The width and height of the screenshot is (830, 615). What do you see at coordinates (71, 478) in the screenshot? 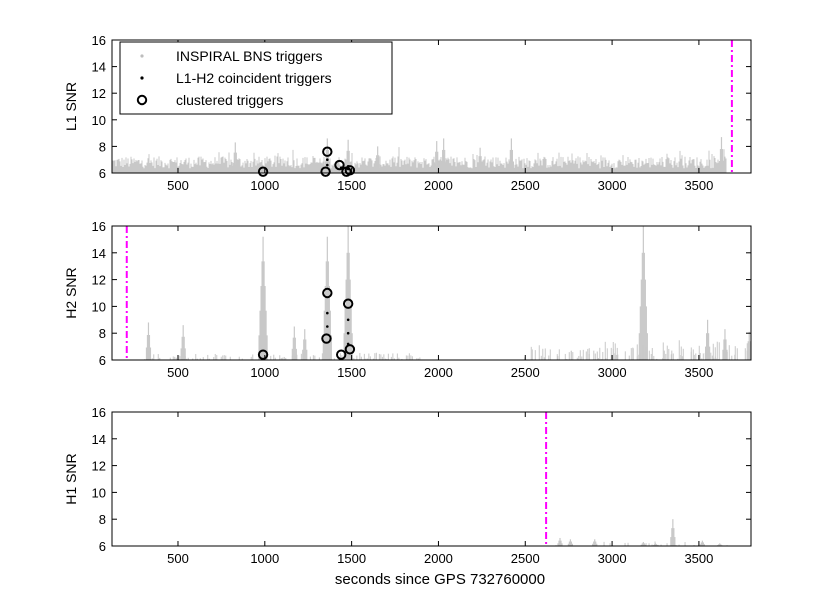
I see `y-axis-label: H1 SNR` at bounding box center [71, 478].